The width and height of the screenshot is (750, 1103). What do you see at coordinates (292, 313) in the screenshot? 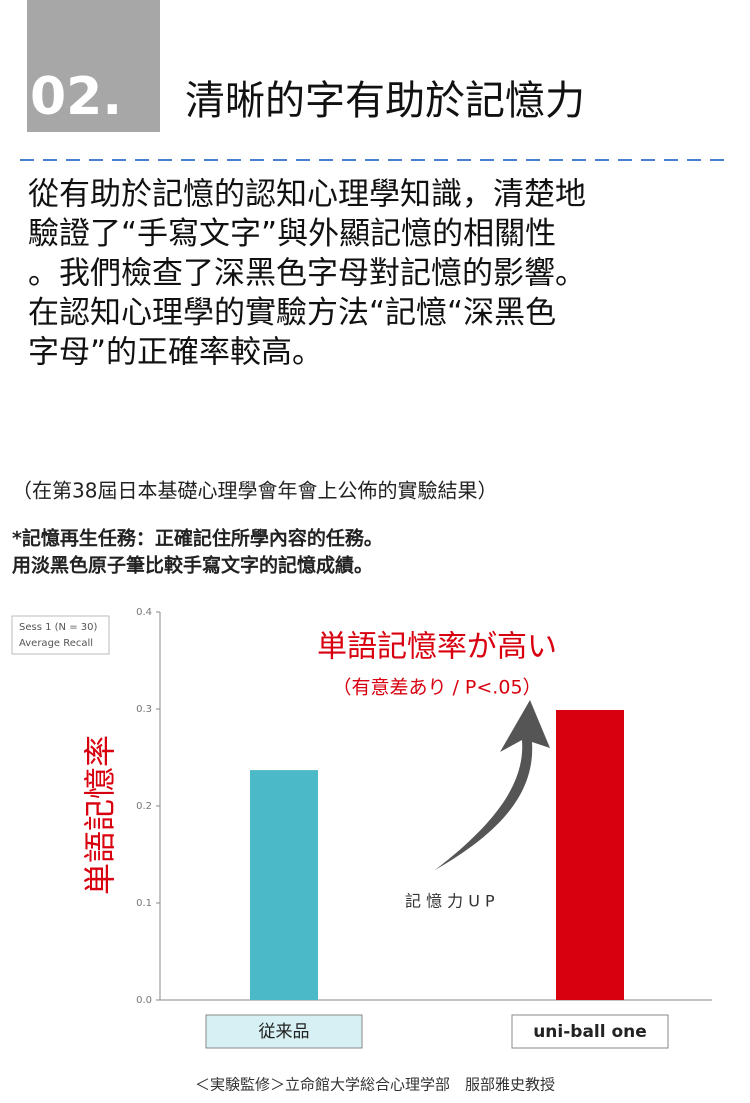
I see `body-line: 在認知心理學的實驗方法“記憶“深黑色` at bounding box center [292, 313].